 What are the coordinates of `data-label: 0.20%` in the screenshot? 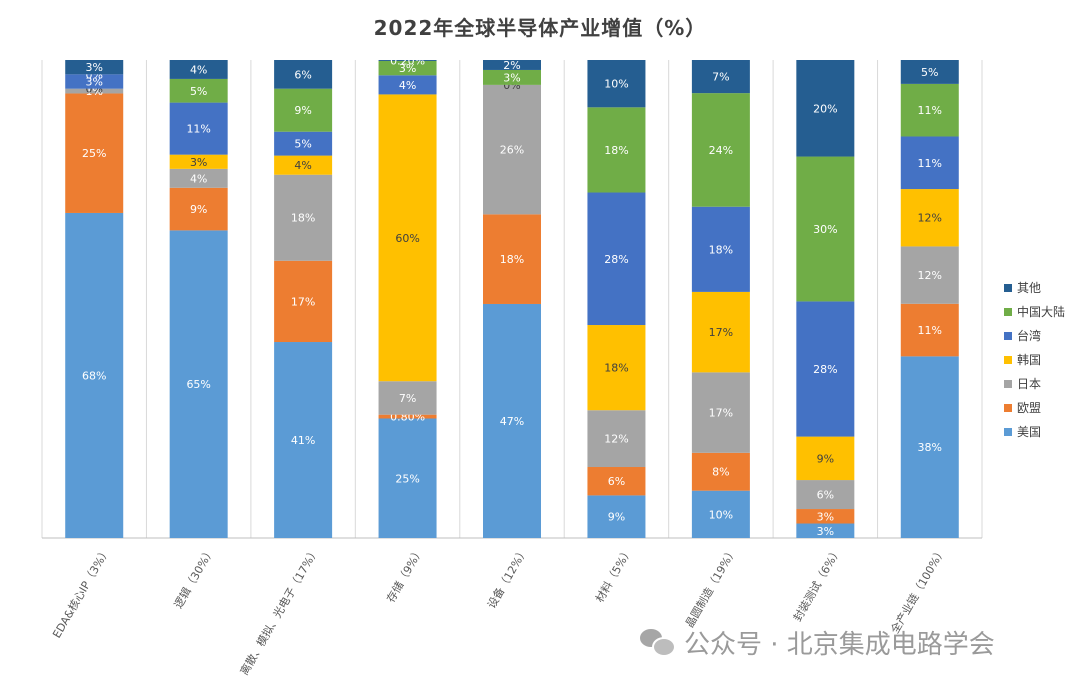 It's located at (407, 60).